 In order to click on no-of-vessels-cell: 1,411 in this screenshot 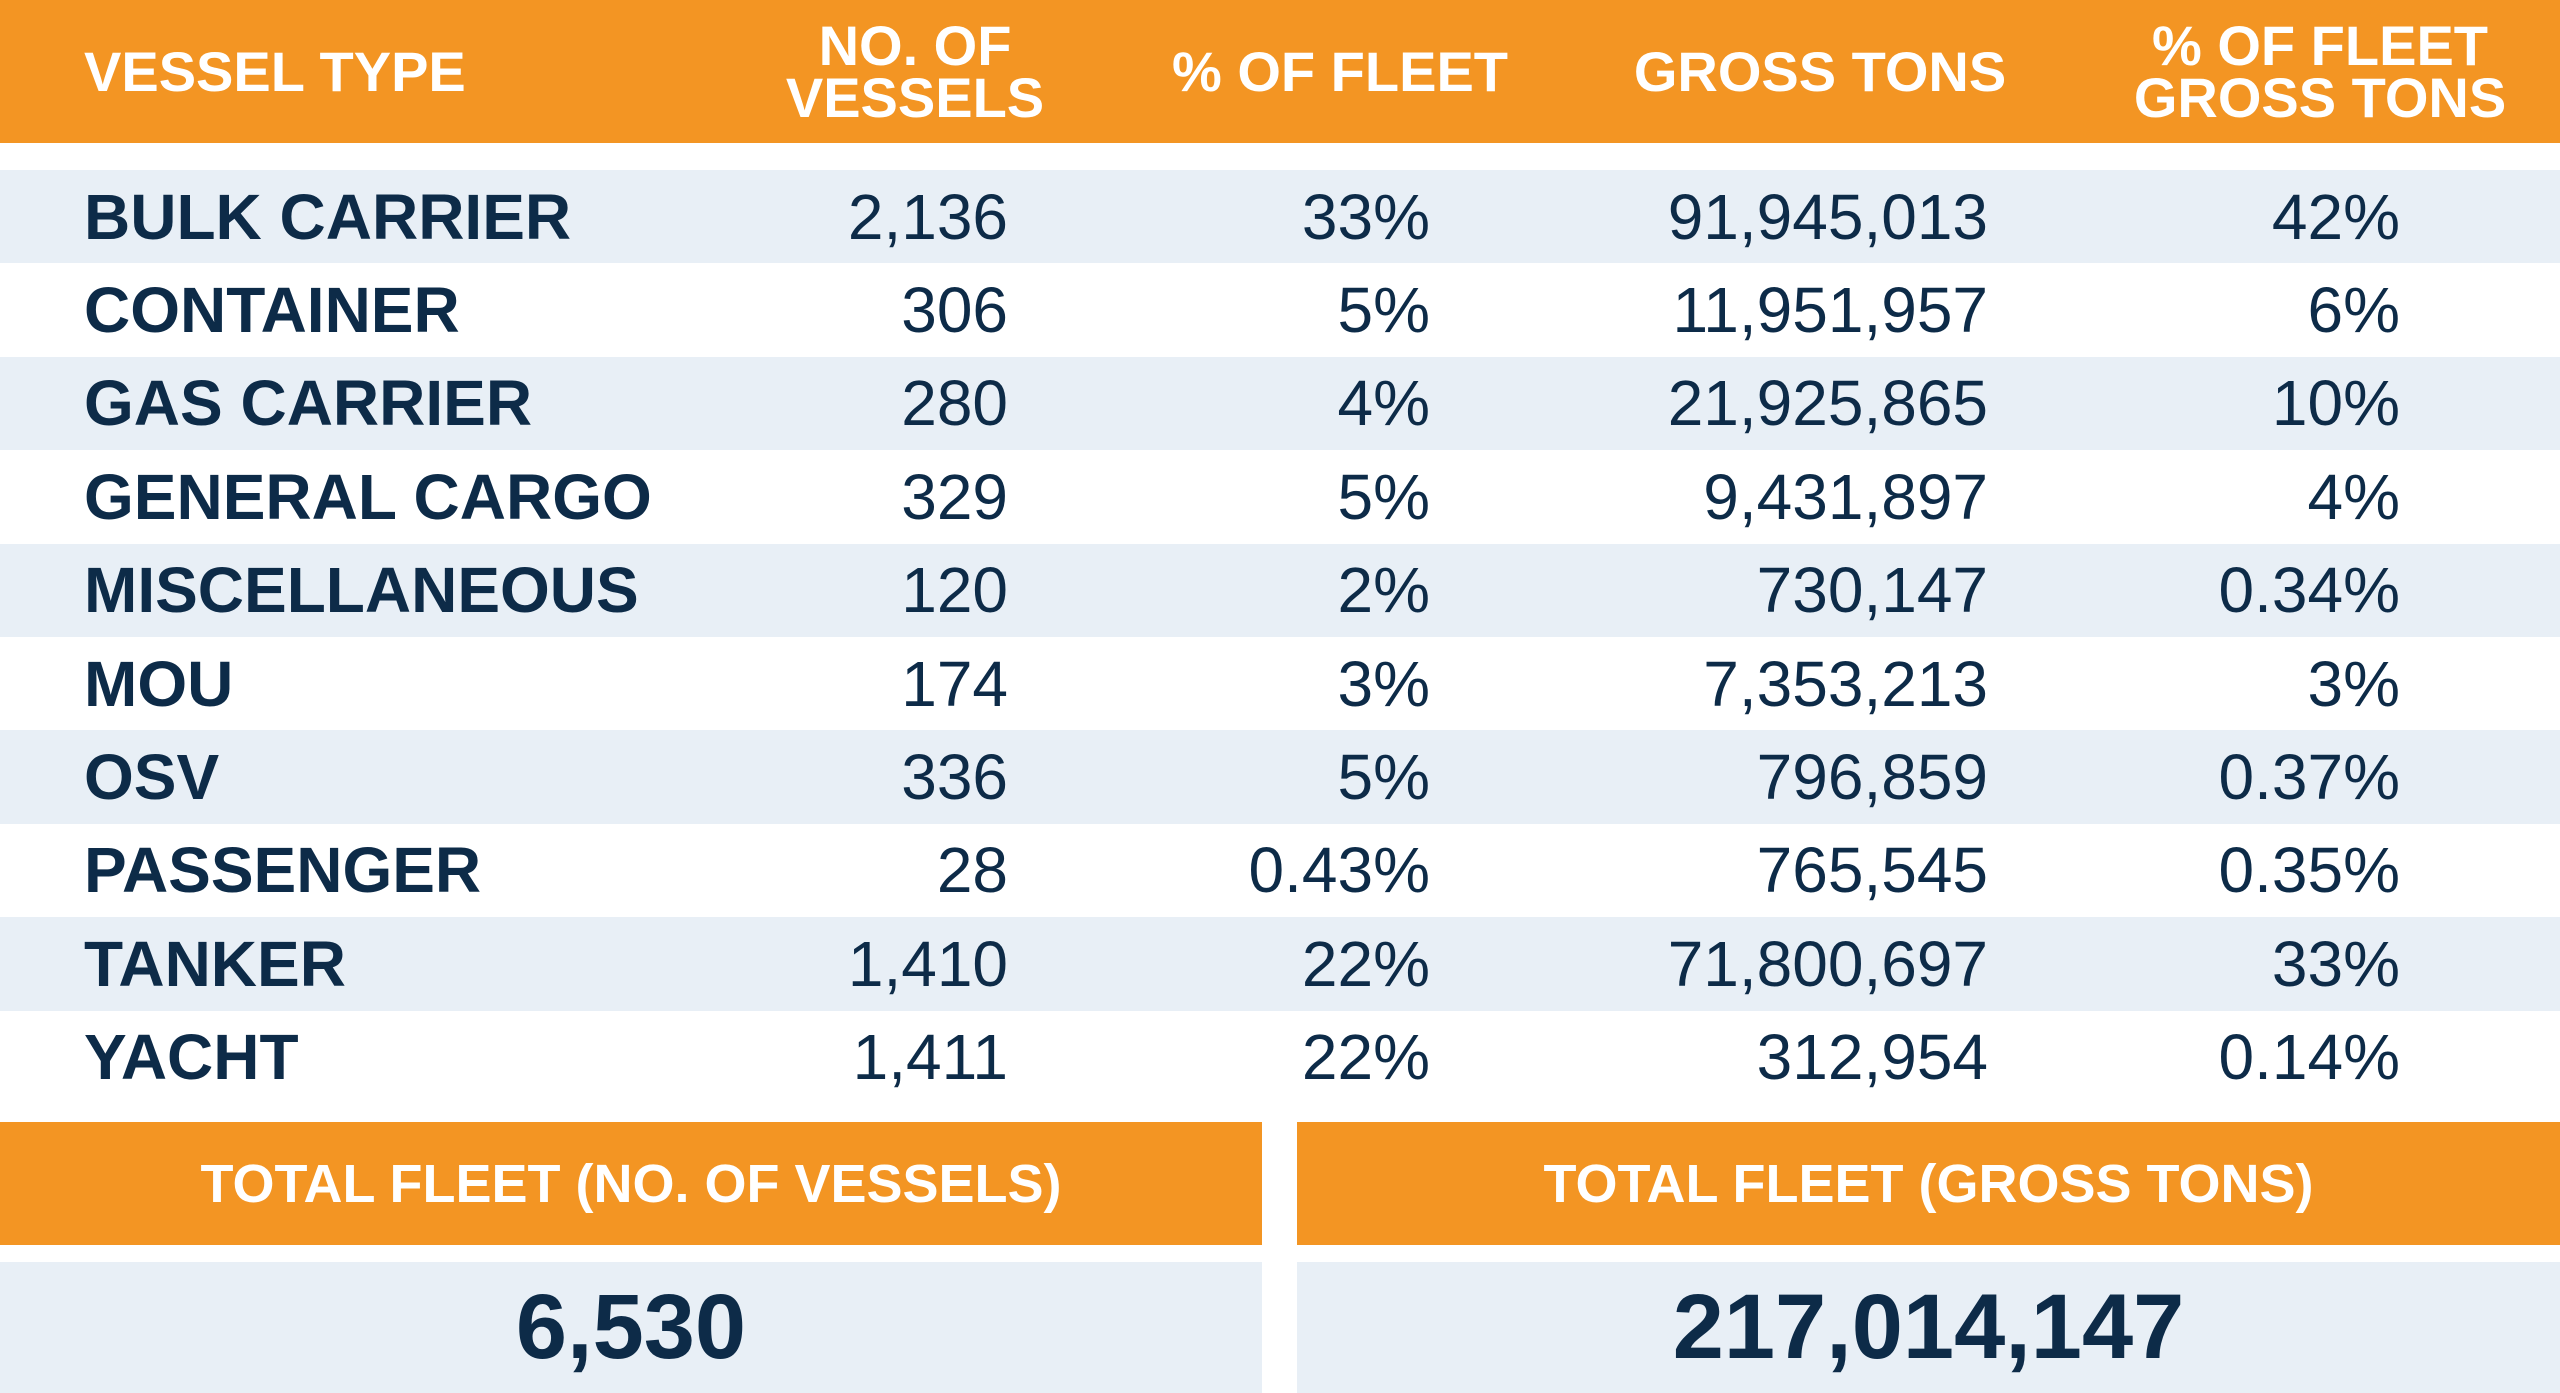, I will do `click(930, 1057)`.